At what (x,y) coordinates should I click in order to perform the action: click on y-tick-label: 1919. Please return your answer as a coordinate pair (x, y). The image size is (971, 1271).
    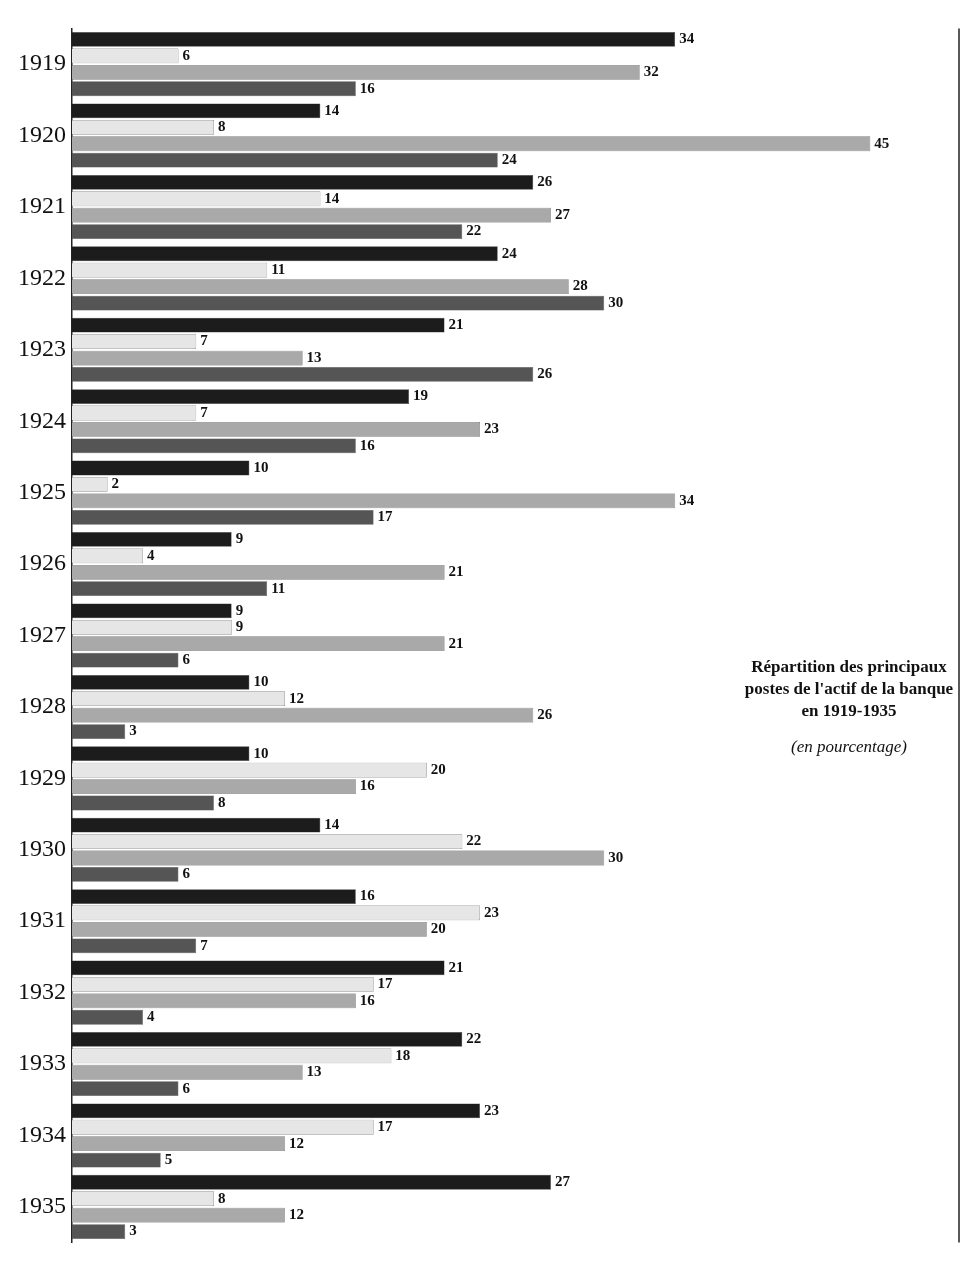
    Looking at the image, I should click on (42, 62).